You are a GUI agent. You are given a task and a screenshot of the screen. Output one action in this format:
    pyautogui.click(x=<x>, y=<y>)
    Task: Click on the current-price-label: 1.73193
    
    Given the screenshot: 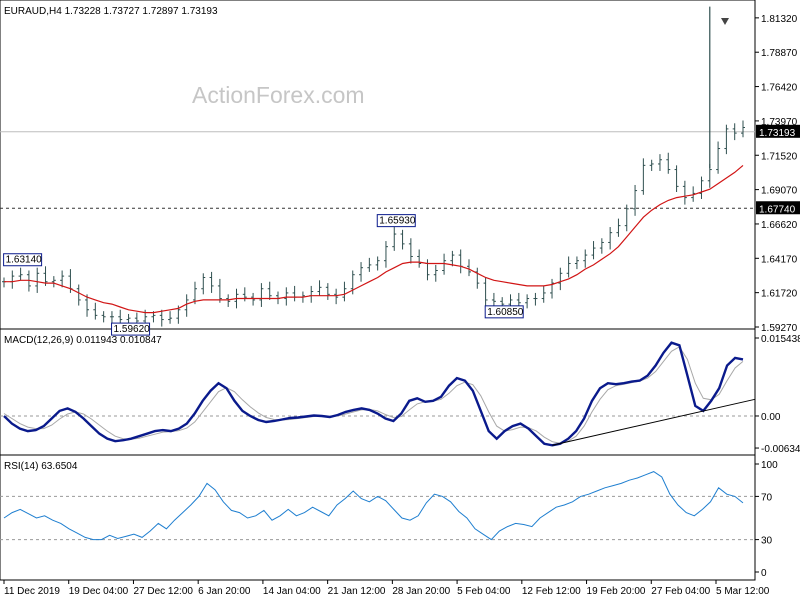 What is the action you would take?
    pyautogui.click(x=777, y=133)
    